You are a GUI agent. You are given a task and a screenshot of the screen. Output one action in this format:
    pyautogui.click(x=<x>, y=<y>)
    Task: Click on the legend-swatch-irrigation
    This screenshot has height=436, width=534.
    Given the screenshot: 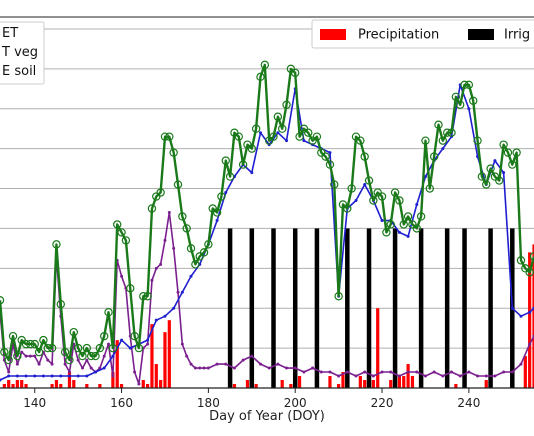 What is the action you would take?
    pyautogui.click(x=481, y=34)
    